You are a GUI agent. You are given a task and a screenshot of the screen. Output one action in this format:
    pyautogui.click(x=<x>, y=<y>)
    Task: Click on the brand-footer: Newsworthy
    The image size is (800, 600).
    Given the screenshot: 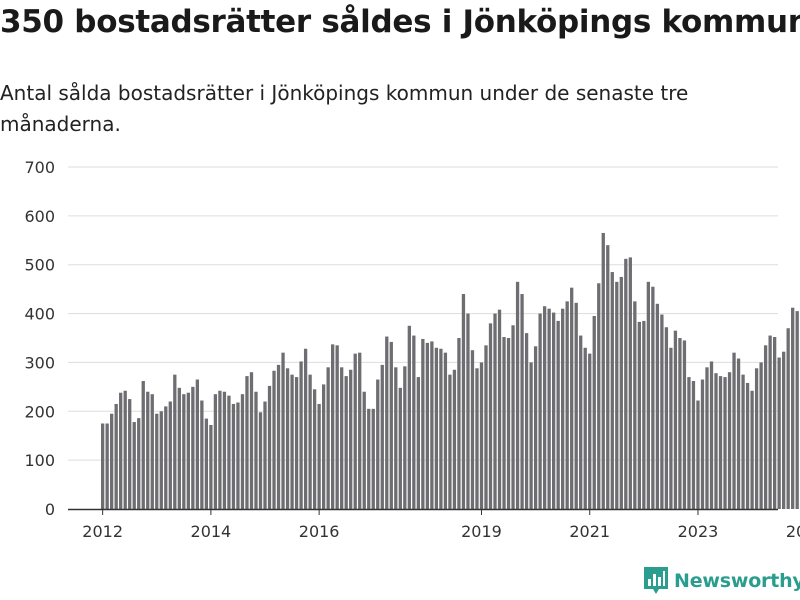 What is the action you would take?
    pyautogui.click(x=722, y=581)
    